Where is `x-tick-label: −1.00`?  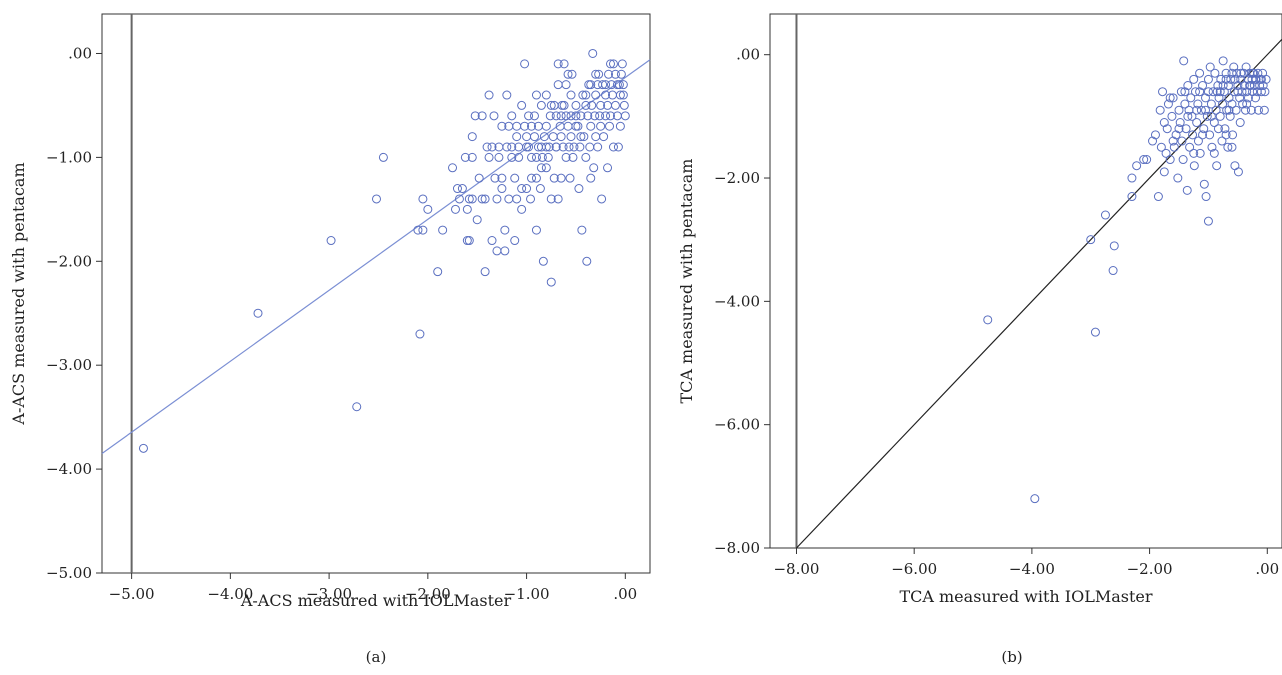
x-tick-label: −1.00 is located at coordinates (527, 594).